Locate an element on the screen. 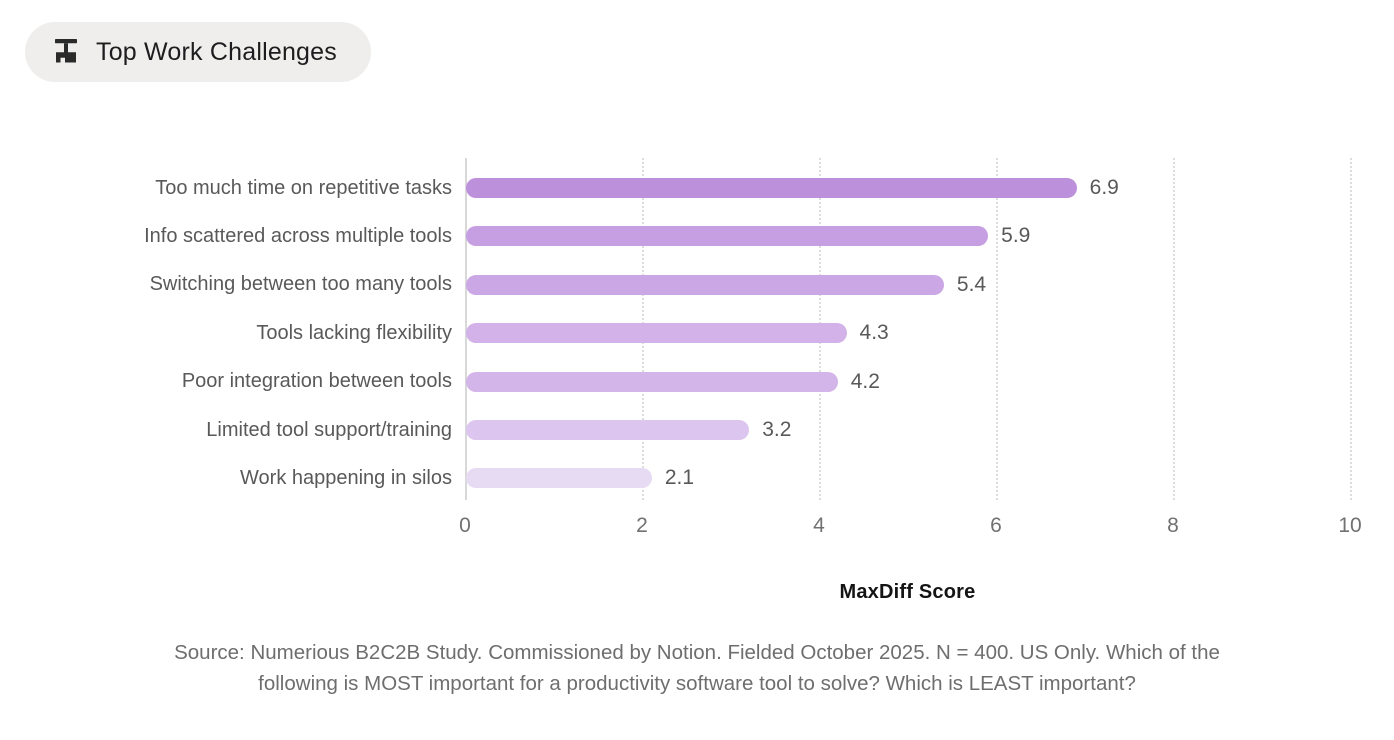 This screenshot has height=740, width=1394. bar-row: Tools lacking flexibility 4.3 is located at coordinates (697, 333).